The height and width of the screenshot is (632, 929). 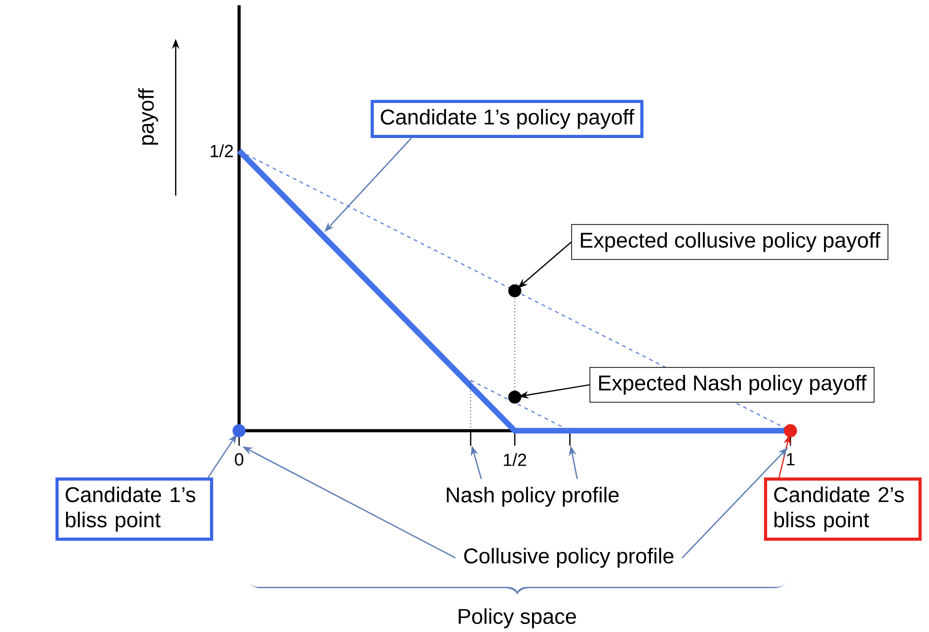 I want to click on text: Candidate 1’s policy payoff, so click(x=507, y=118).